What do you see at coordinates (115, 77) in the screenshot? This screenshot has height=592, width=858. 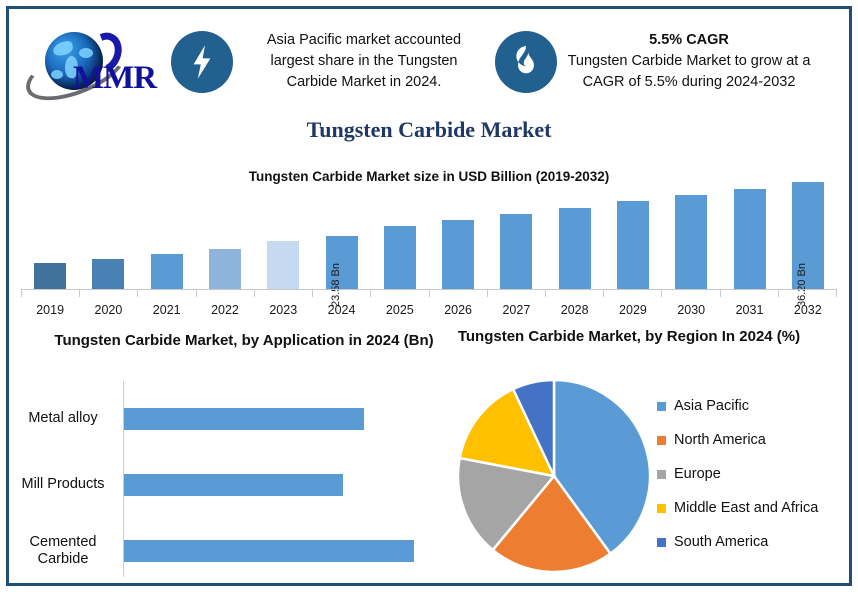 I see `logo-text: MMR` at bounding box center [115, 77].